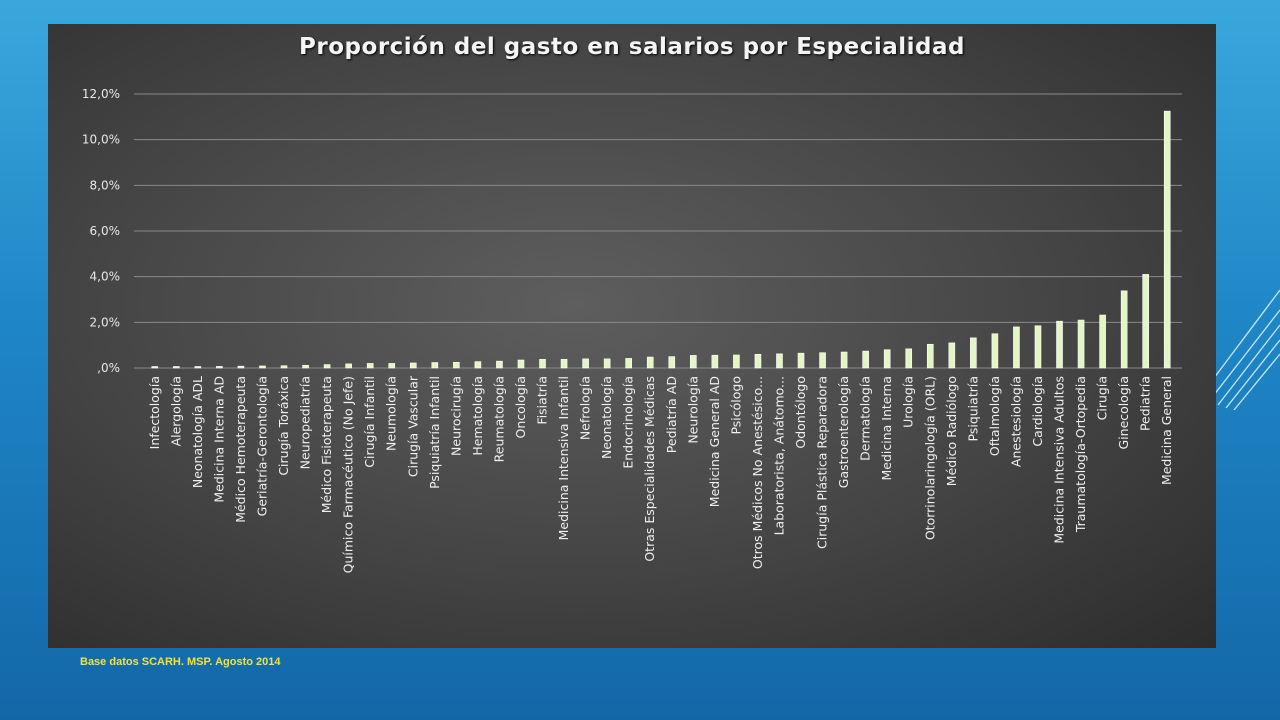 The width and height of the screenshot is (1280, 720). Describe the element at coordinates (1166, 430) in the screenshot. I see `category-label: Medicina General` at that location.